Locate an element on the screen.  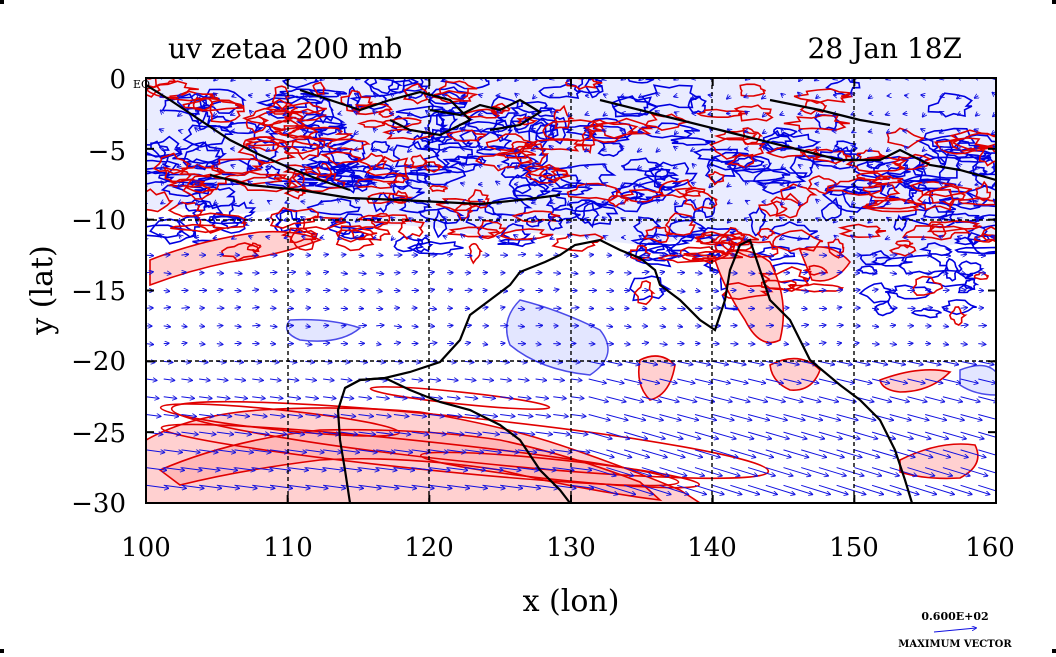
x-tick-label: 100 is located at coordinates (146, 548).